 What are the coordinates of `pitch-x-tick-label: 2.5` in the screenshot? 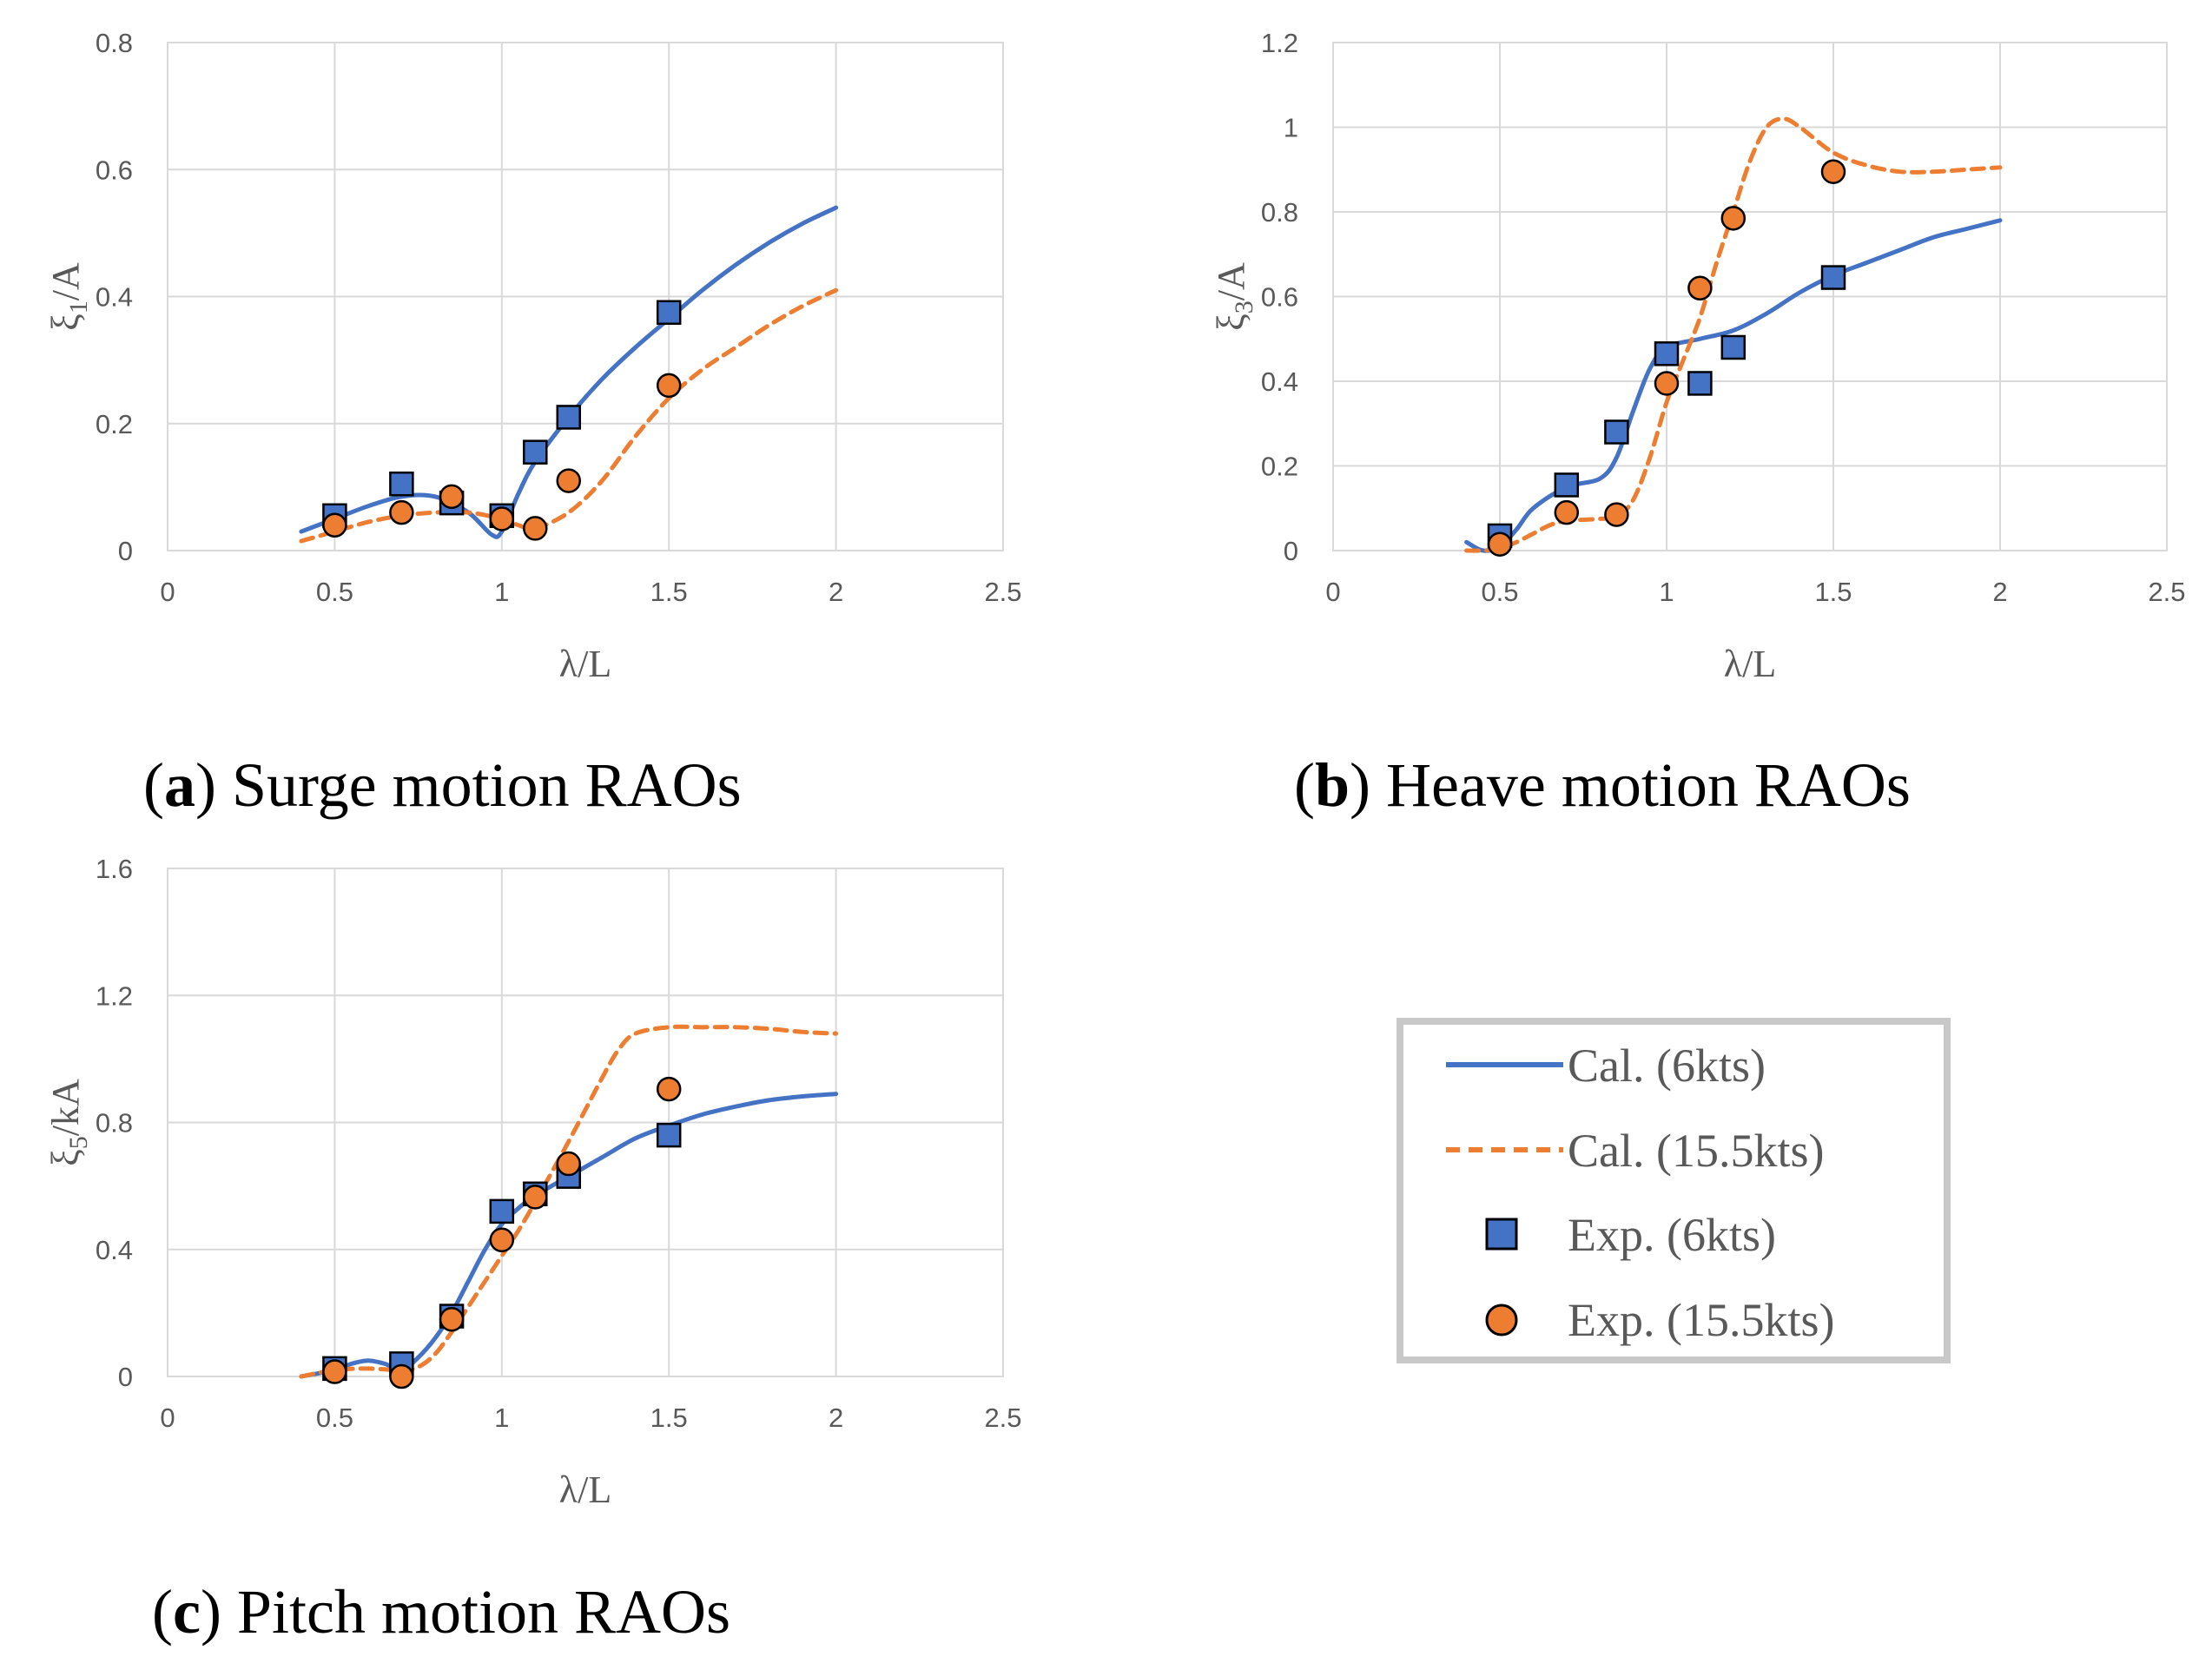 It's located at (1003, 1418).